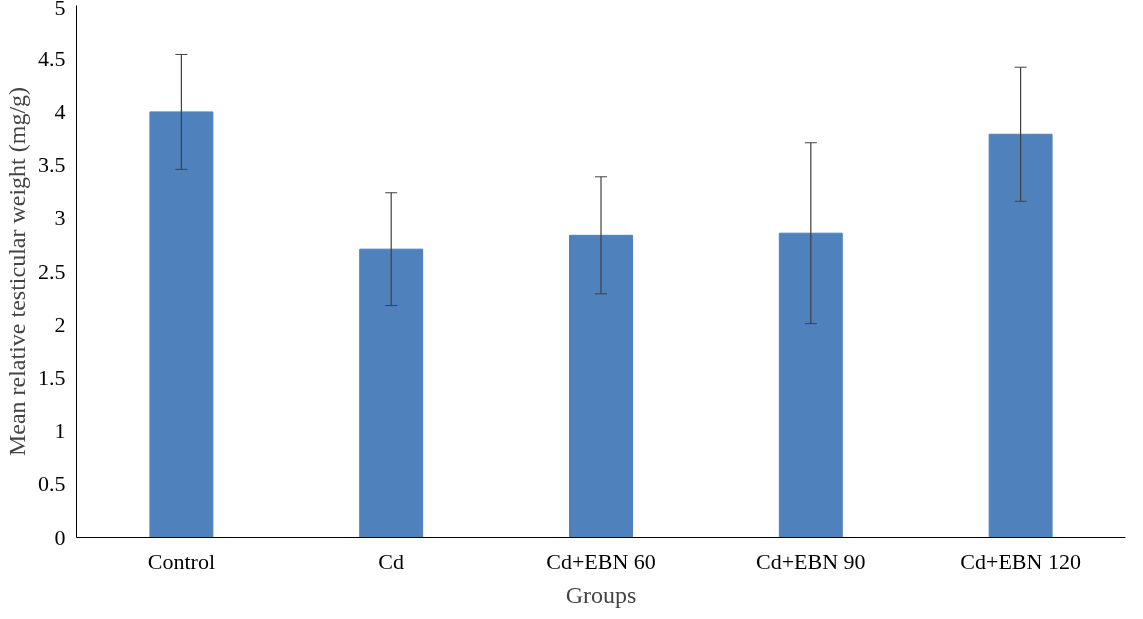 This screenshot has width=1143, height=619. Describe the element at coordinates (601, 594) in the screenshot. I see `x-axis-title: Groups` at that location.